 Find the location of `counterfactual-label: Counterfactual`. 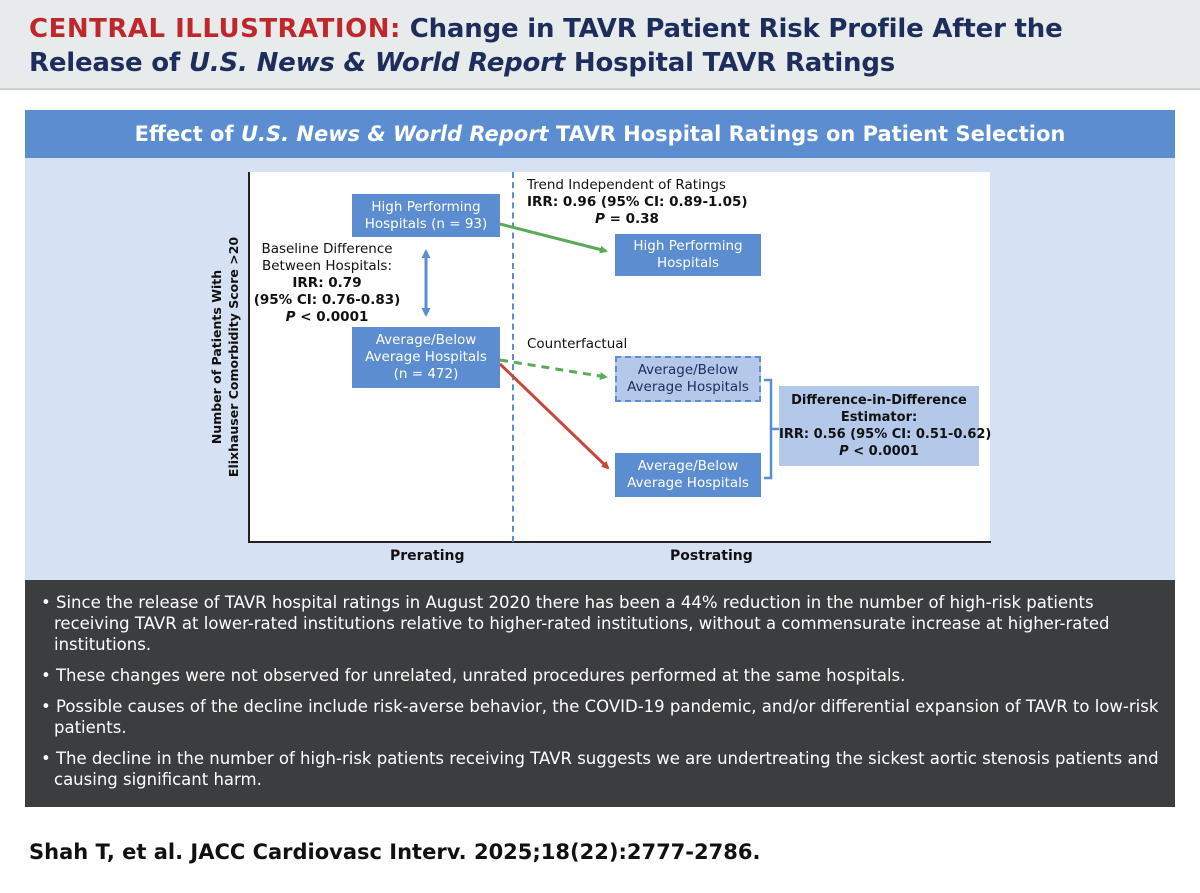

counterfactual-label: Counterfactual is located at coordinates (577, 344).